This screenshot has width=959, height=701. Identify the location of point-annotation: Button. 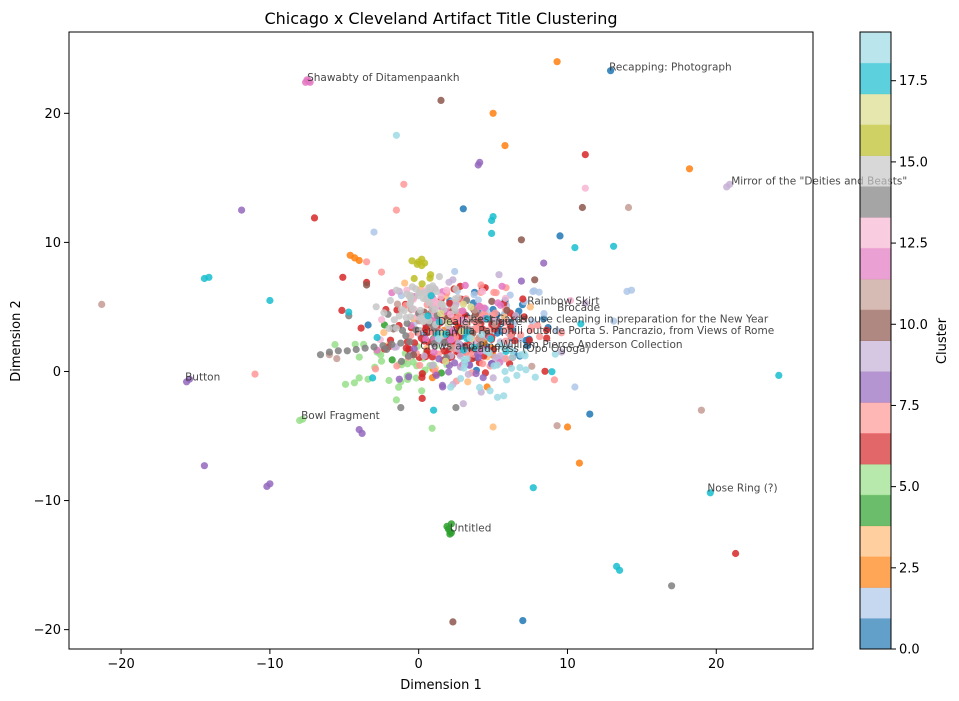
(202, 378).